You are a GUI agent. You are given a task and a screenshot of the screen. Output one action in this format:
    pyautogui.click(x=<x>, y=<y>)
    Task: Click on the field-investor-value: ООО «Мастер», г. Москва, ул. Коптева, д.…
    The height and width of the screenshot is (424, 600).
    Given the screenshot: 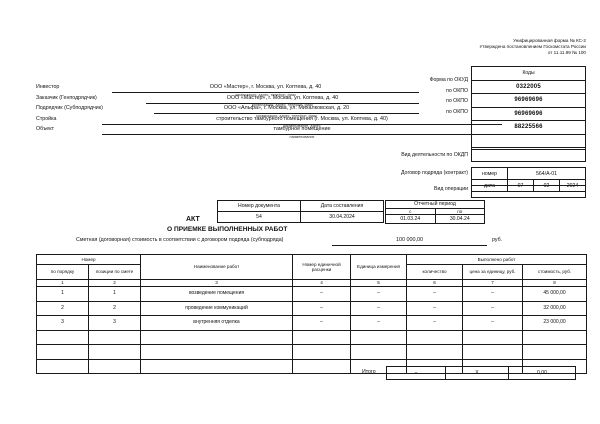 What is the action you would take?
    pyautogui.click(x=265, y=87)
    